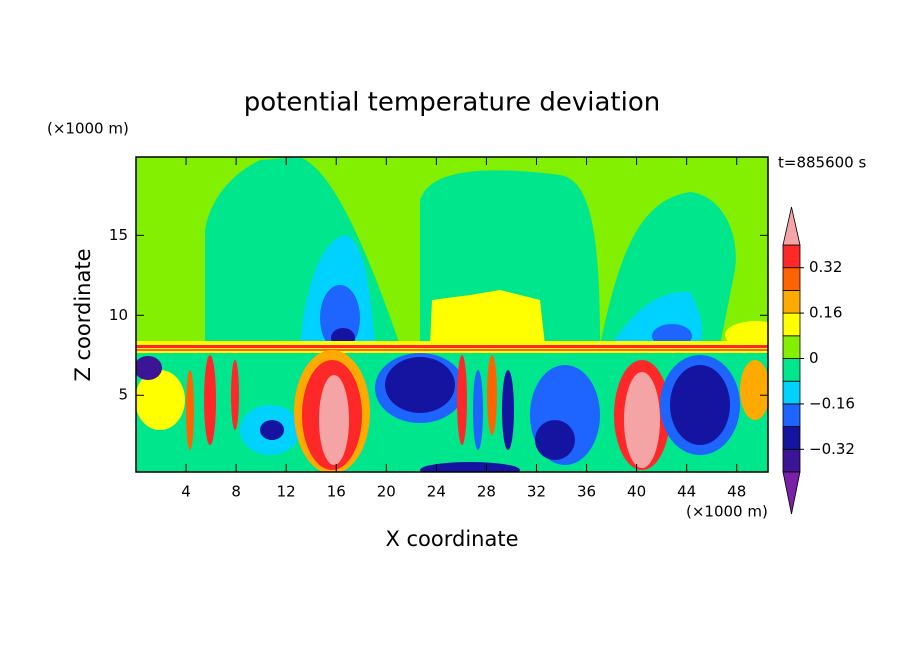 This screenshot has width=904, height=654. What do you see at coordinates (88, 129) in the screenshot?
I see `y-unit: (×1000 m)` at bounding box center [88, 129].